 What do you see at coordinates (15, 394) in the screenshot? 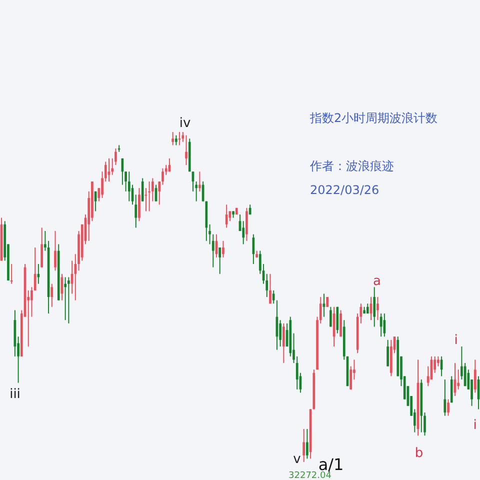
I see `annotation: iii` at bounding box center [15, 394].